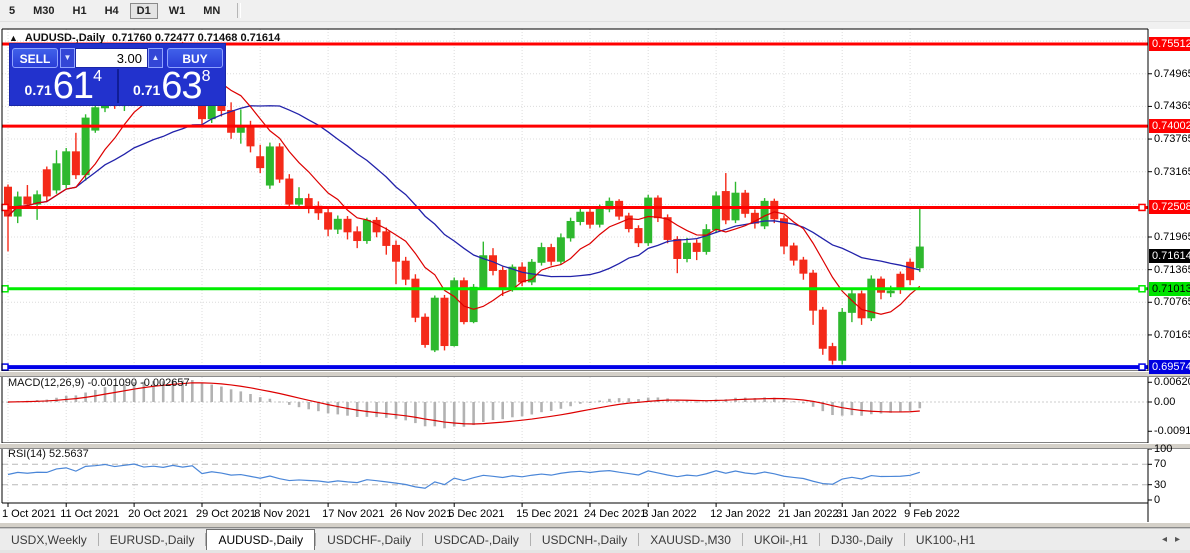 This screenshot has width=1190, height=553. What do you see at coordinates (99, 383) in the screenshot?
I see `macd-label: MACD(12,26,9) -0.001090 -0.002657` at bounding box center [99, 383].